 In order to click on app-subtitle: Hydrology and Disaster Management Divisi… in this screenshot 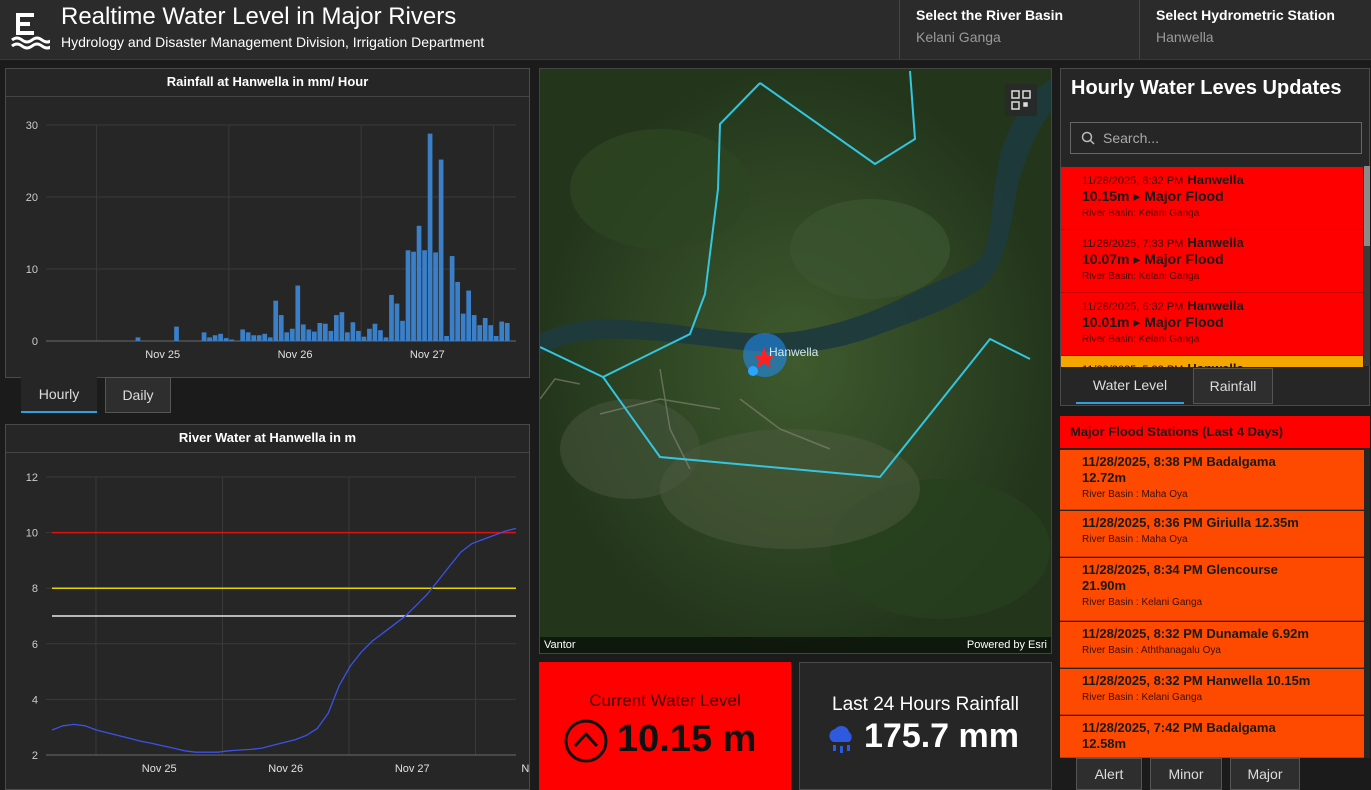, I will do `click(273, 42)`.